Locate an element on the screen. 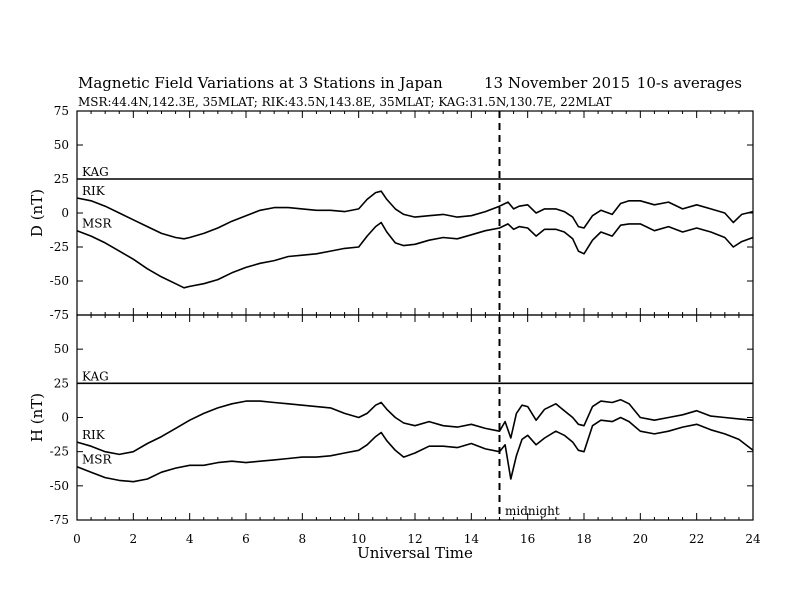  x-tick-label: 2 is located at coordinates (134, 539).